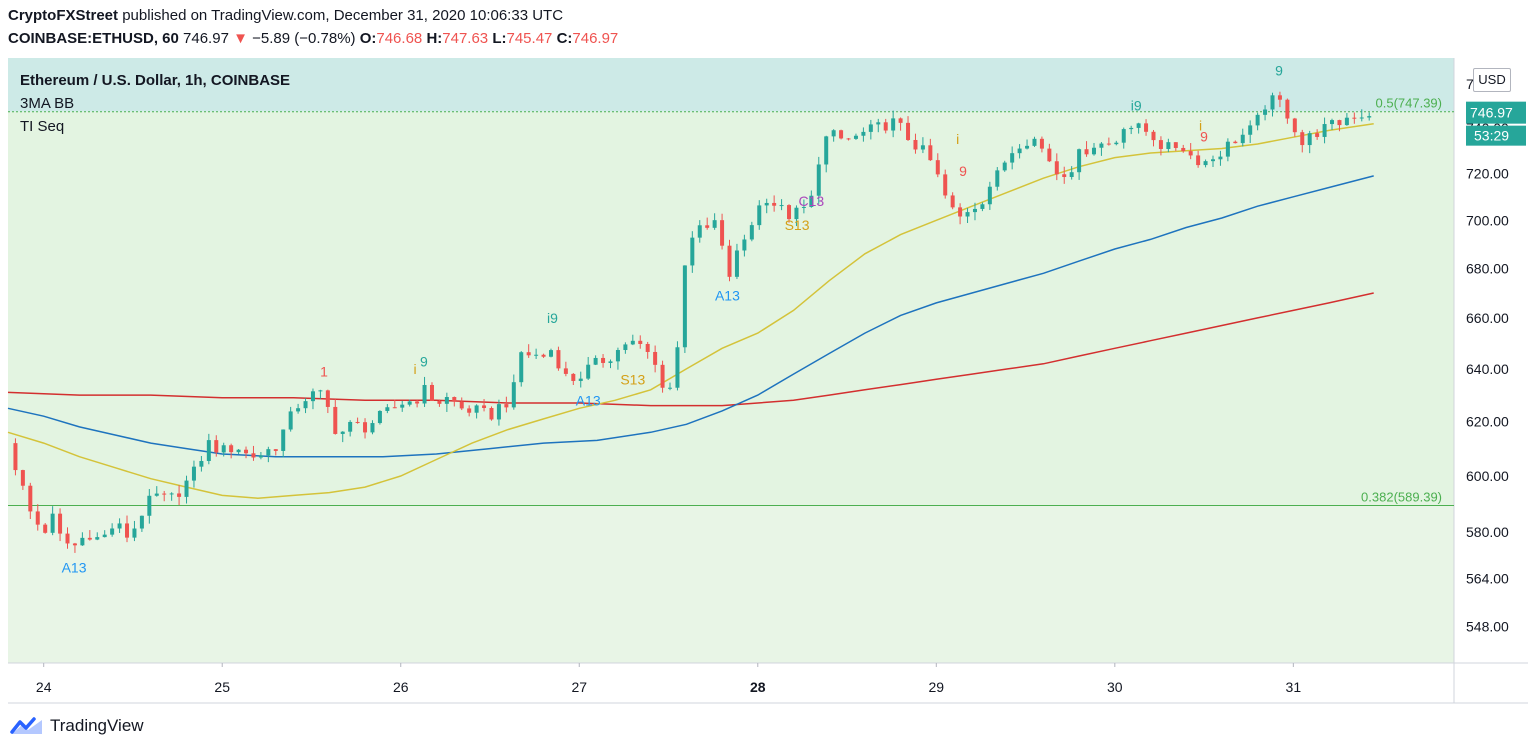 The image size is (1536, 753). What do you see at coordinates (1487, 369) in the screenshot?
I see `y-tick-label: 640.00` at bounding box center [1487, 369].